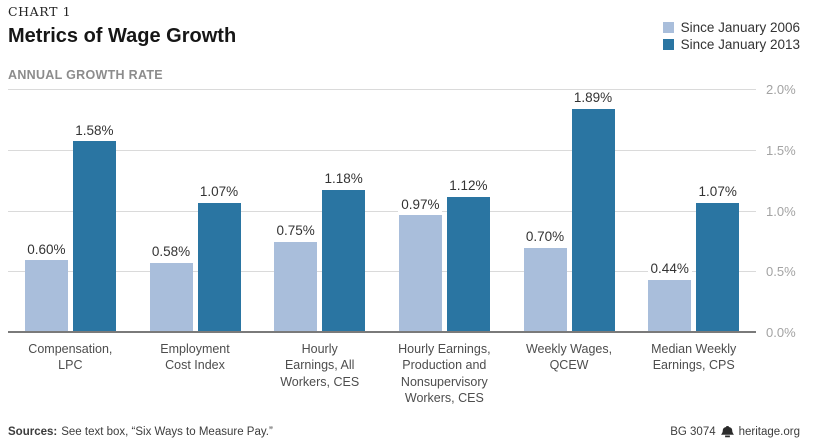 Image resolution: width=825 pixels, height=445 pixels. What do you see at coordinates (468, 186) in the screenshot?
I see `bar-value-label: 1.12%` at bounding box center [468, 186].